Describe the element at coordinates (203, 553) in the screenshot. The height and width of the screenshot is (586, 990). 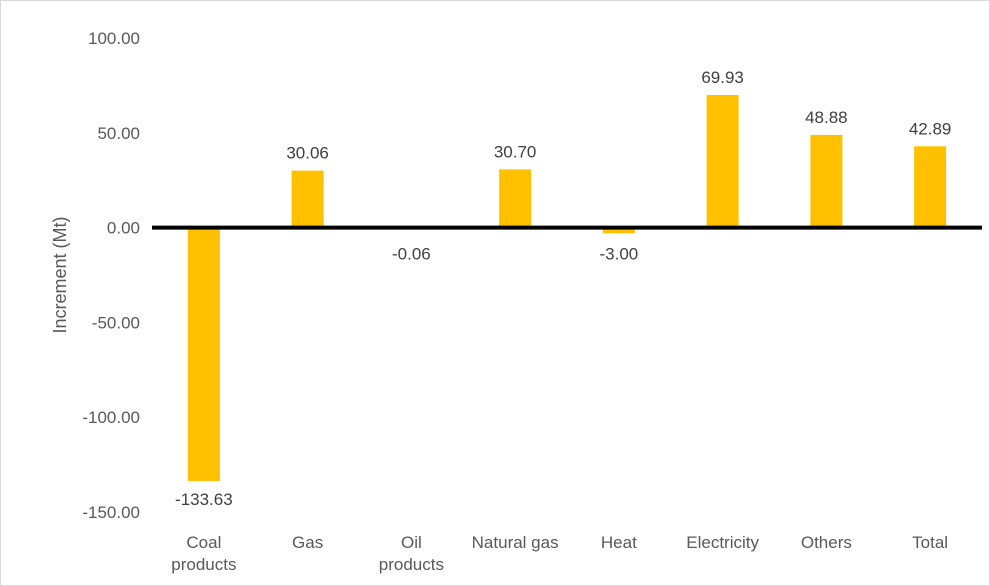
I see `category-label: Coal products` at that location.